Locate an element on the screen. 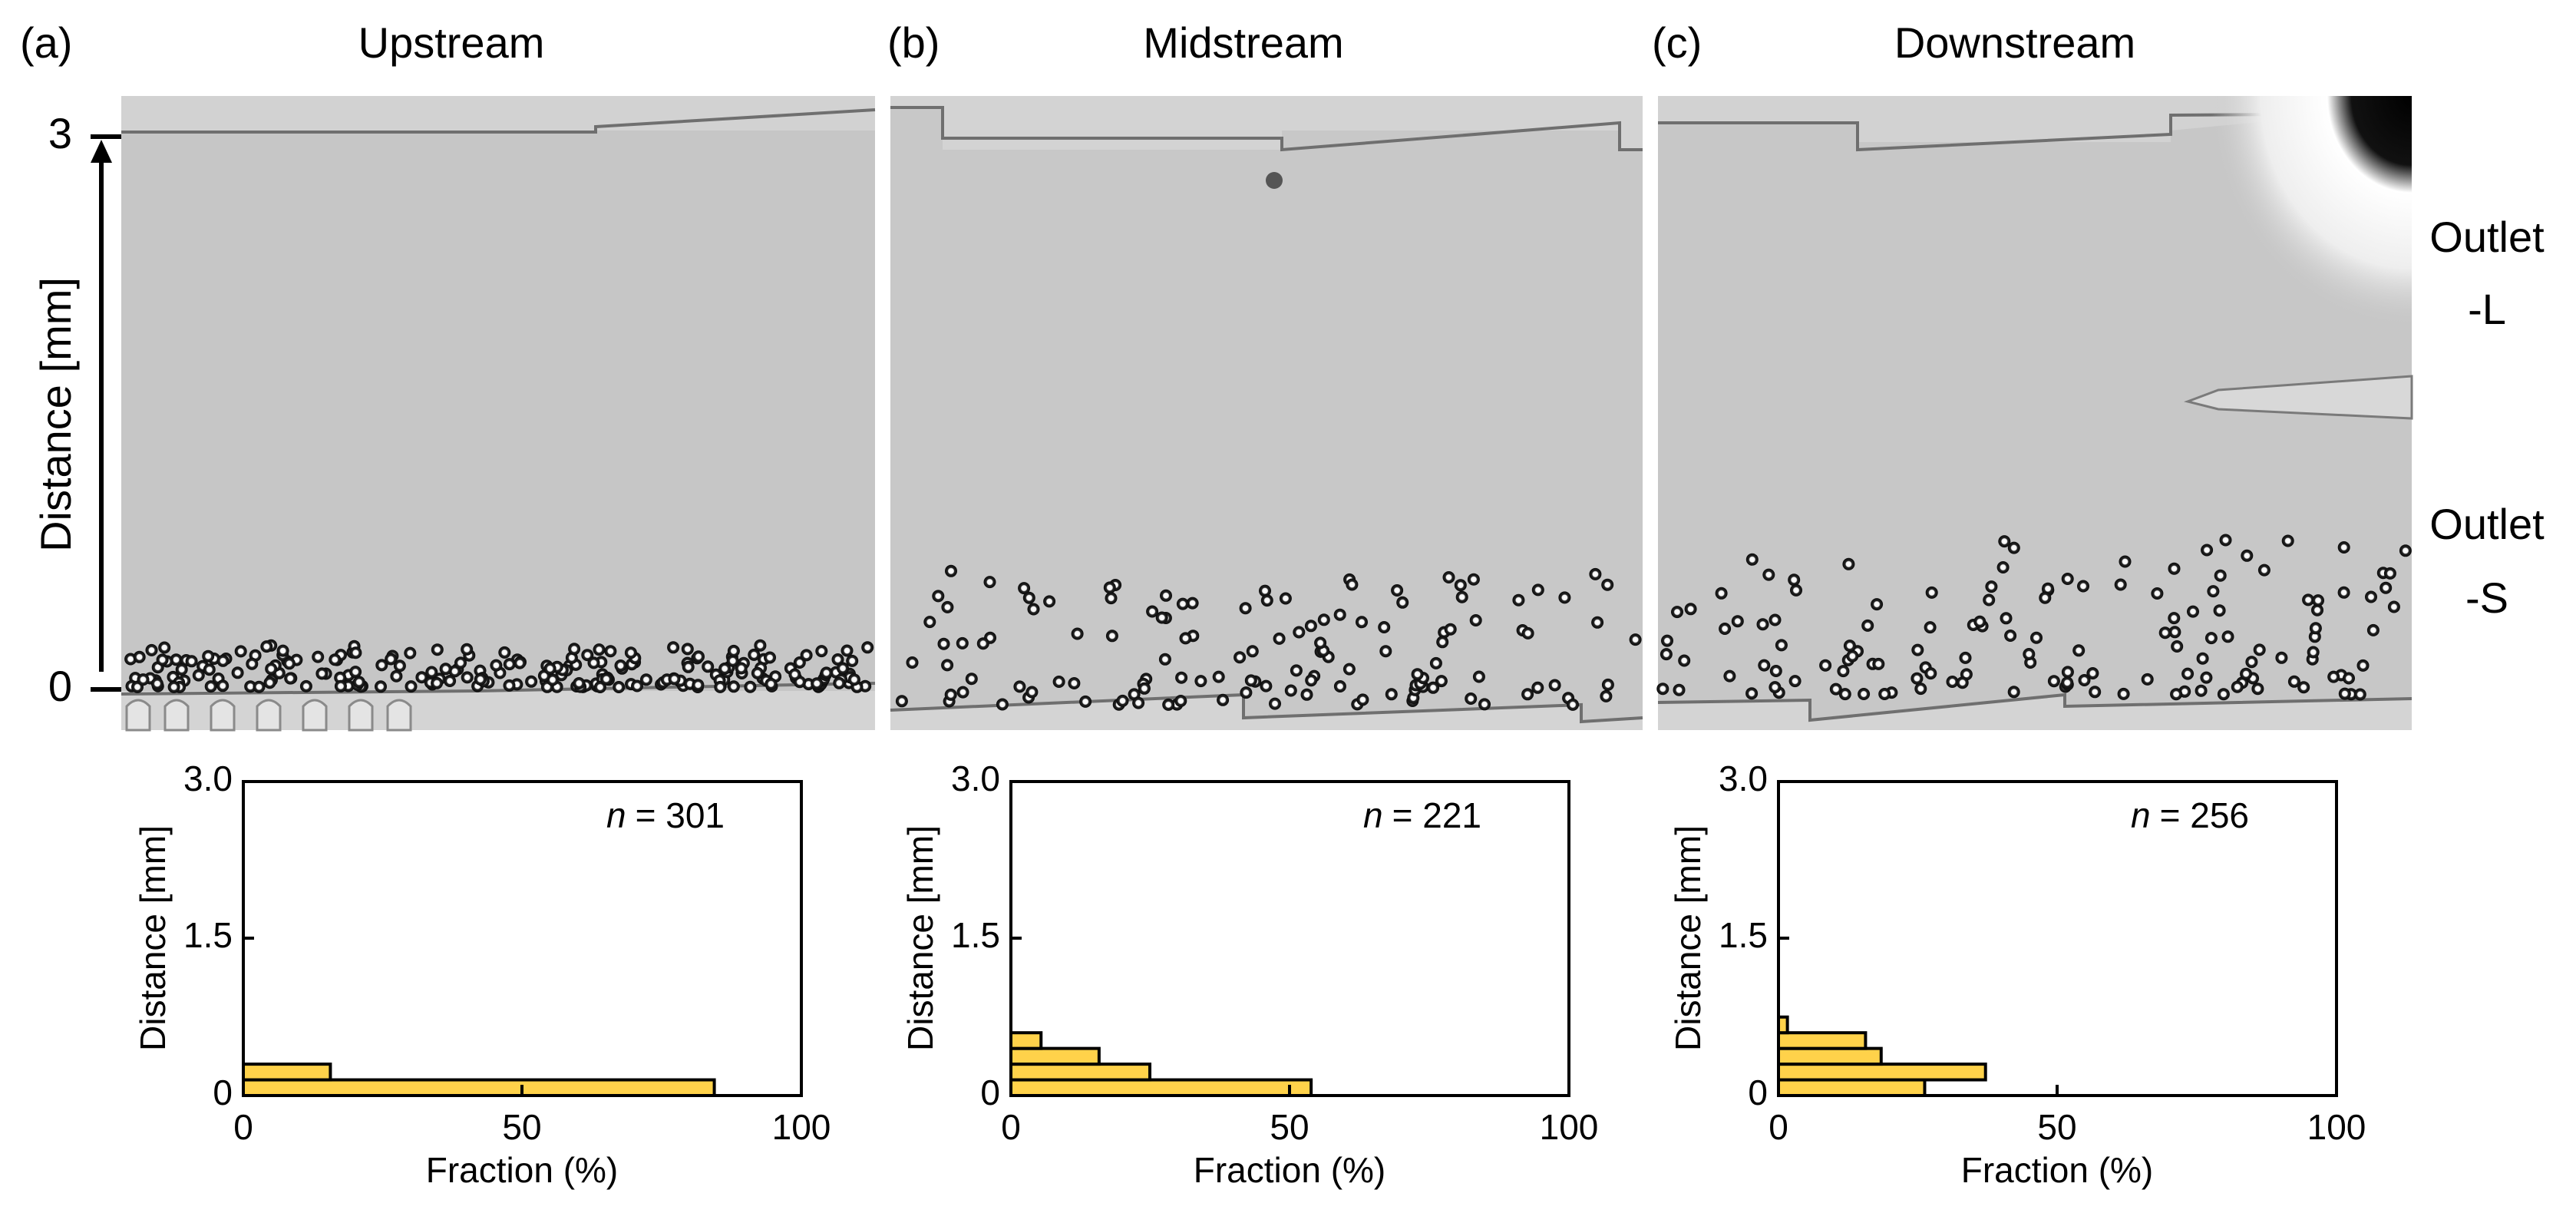 This screenshot has width=2576, height=1213. y-tick-label: 1.5 is located at coordinates (1743, 935).